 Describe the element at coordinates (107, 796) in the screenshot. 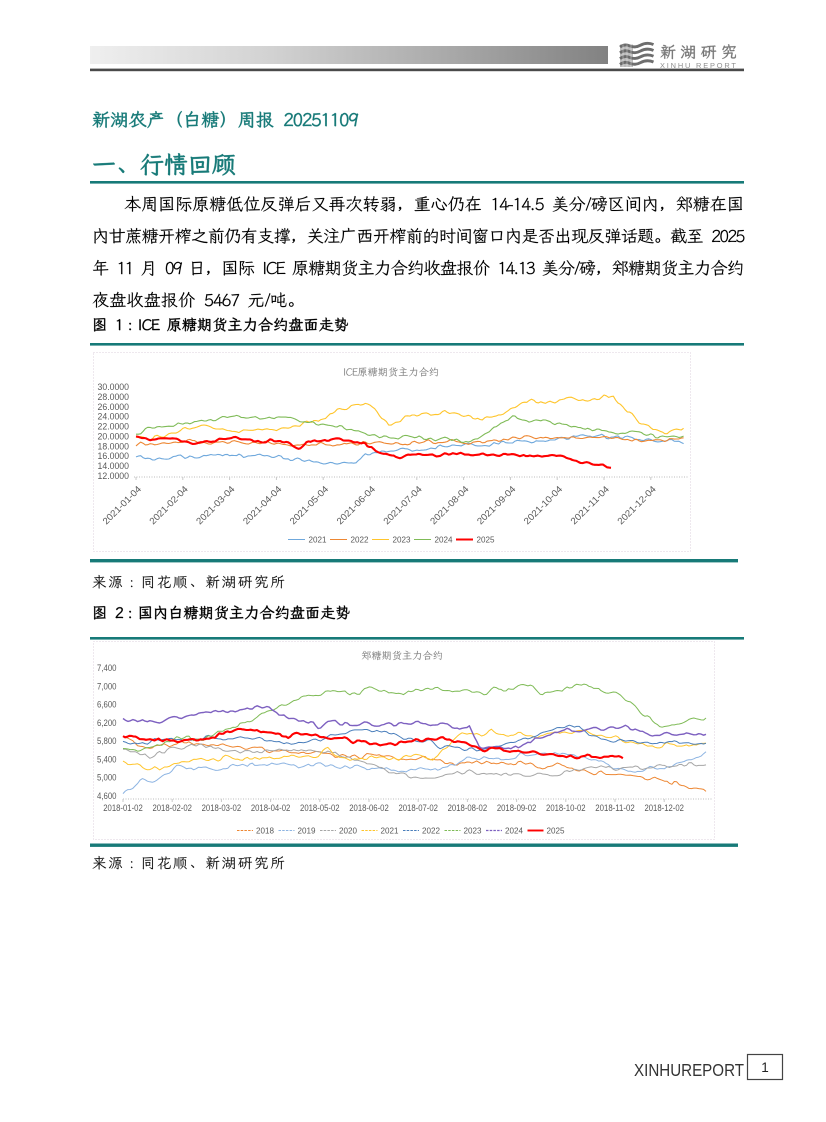

I see `svg-text: 4,600` at that location.